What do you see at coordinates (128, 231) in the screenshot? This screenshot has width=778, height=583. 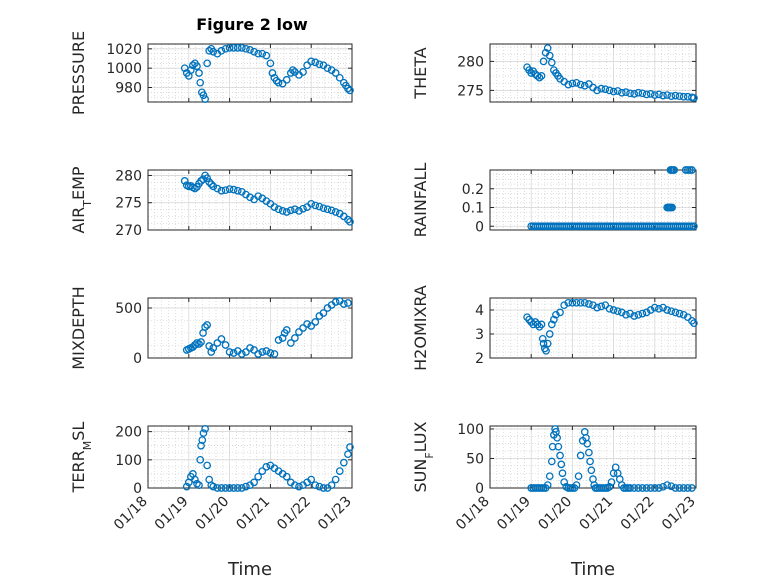 I see `y-tick-label: 270` at bounding box center [128, 231].